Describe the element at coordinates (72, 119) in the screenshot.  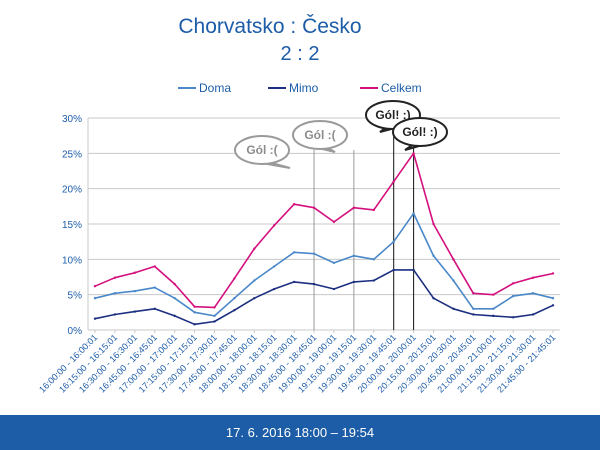
I see `y-tick-label: 30%` at that location.